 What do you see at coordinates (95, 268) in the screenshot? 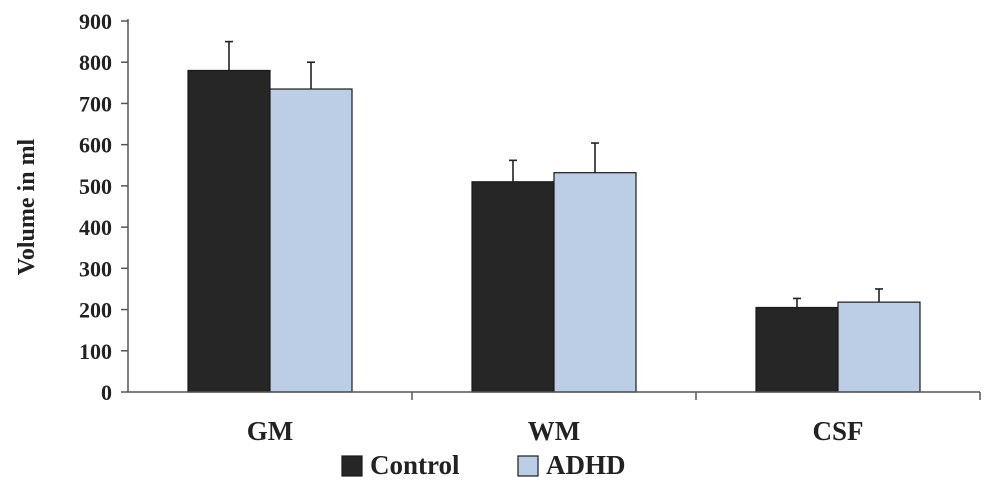
I see `y-tick-label: 300` at bounding box center [95, 268].